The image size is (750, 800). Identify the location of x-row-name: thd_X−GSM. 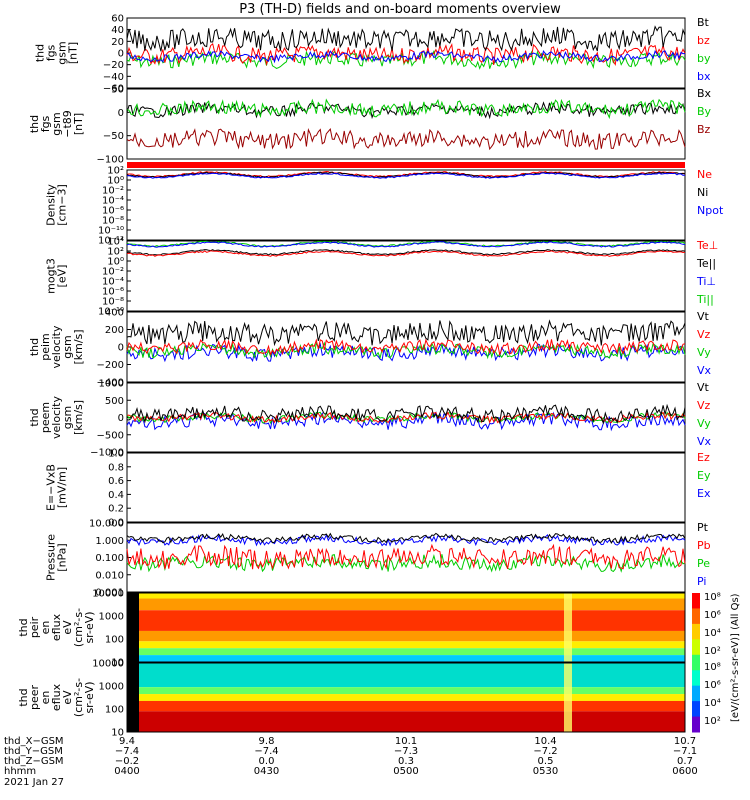
(34, 741).